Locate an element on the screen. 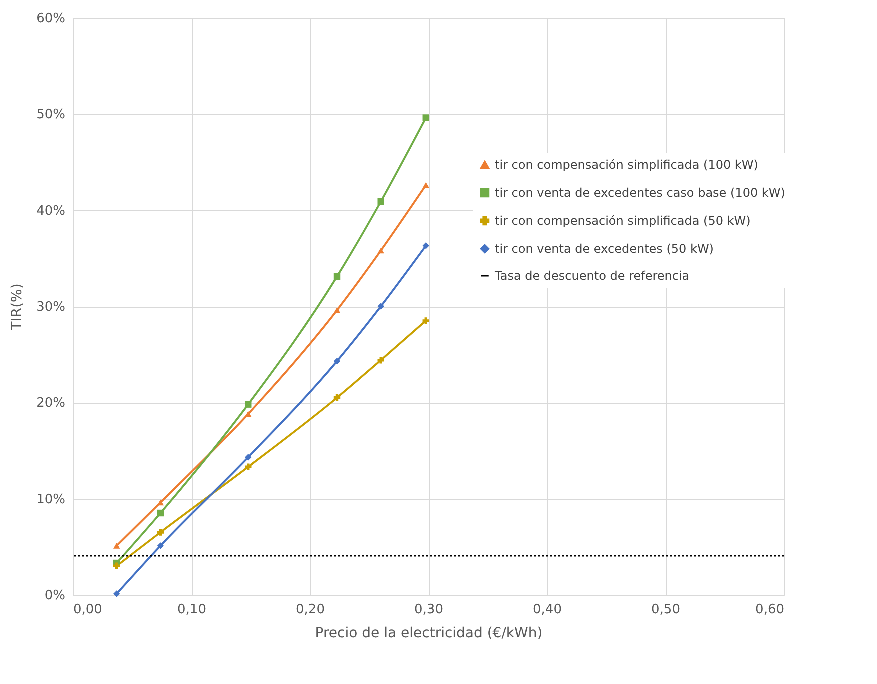 The height and width of the screenshot is (684, 877). legend-label: tir con compensación simplificada (100 kW) is located at coordinates (626, 165).